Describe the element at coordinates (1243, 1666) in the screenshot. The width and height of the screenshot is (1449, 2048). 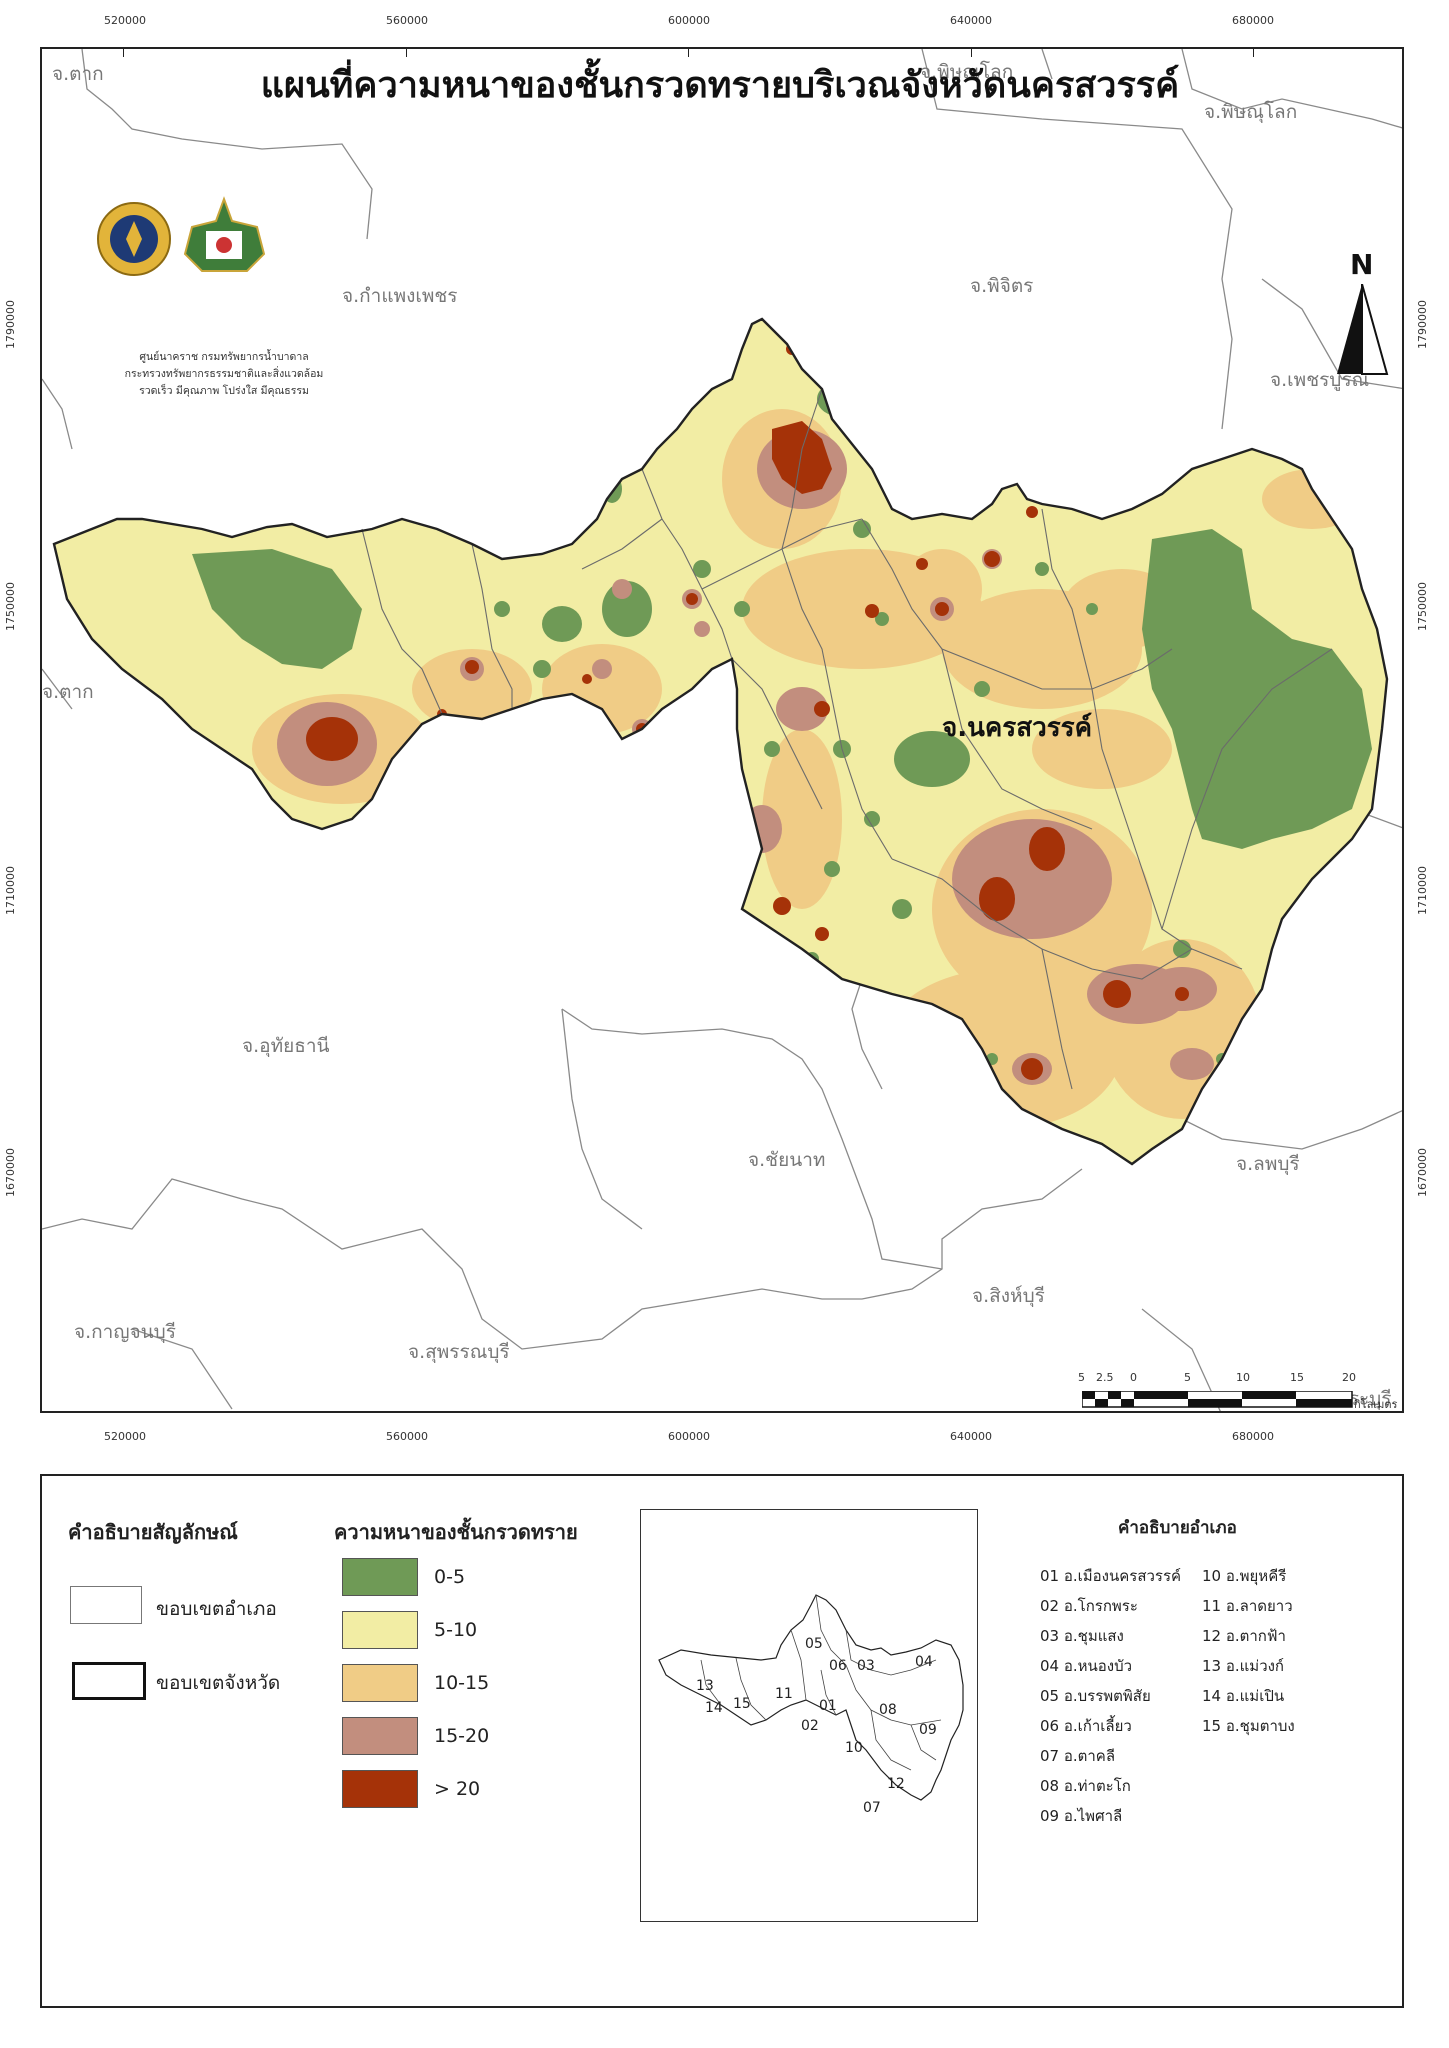
I see `district-list-item: 13 อ.แม่วงก์` at that location.